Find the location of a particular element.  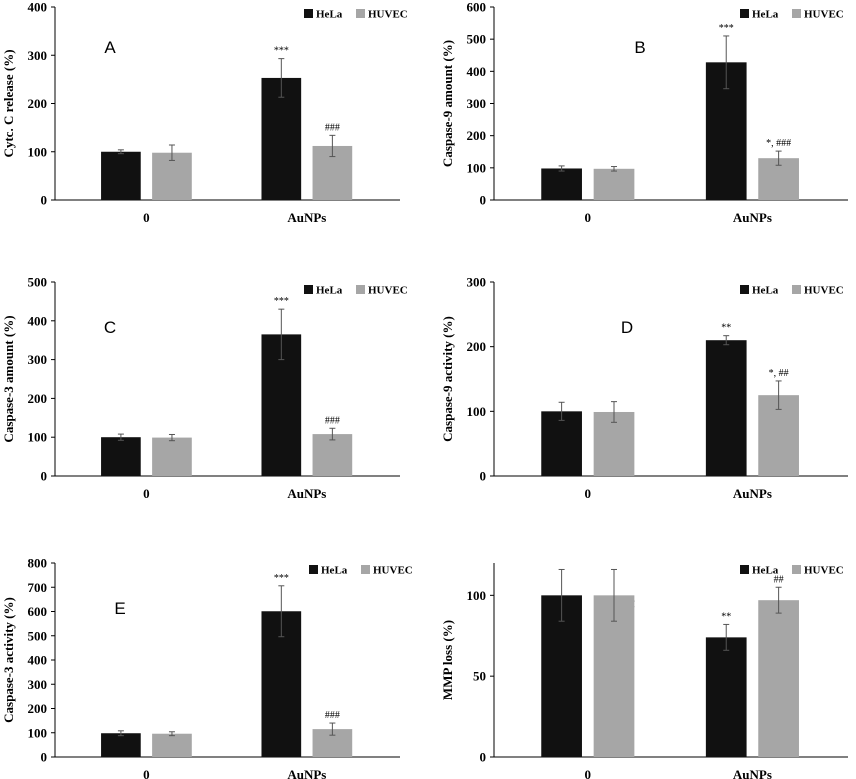

panel-letter: E is located at coordinates (119, 608).